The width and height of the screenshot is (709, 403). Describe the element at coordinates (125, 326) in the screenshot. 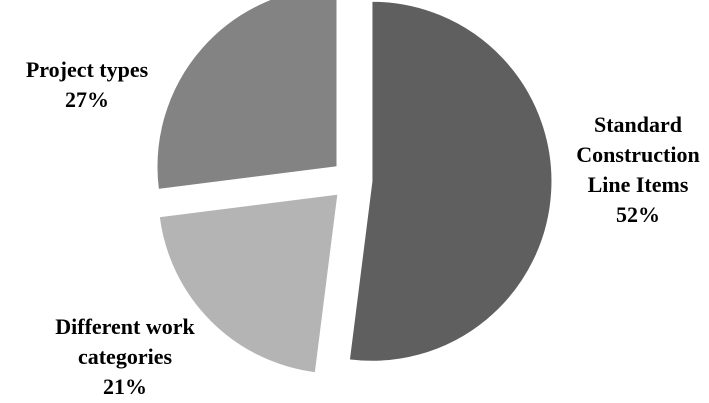

I see `slice-label-line: Different work` at that location.